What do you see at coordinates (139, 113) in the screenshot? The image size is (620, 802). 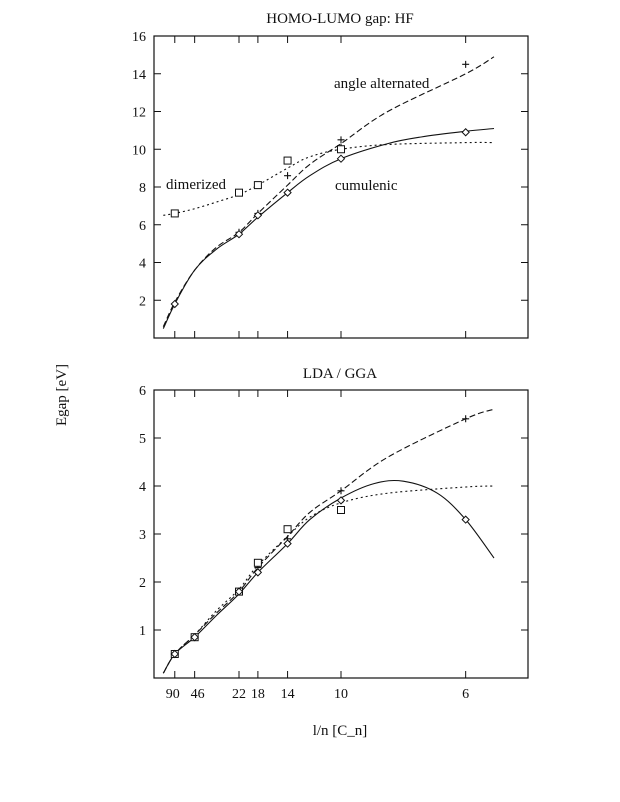 I see `y-tick-label: 12` at bounding box center [139, 113].